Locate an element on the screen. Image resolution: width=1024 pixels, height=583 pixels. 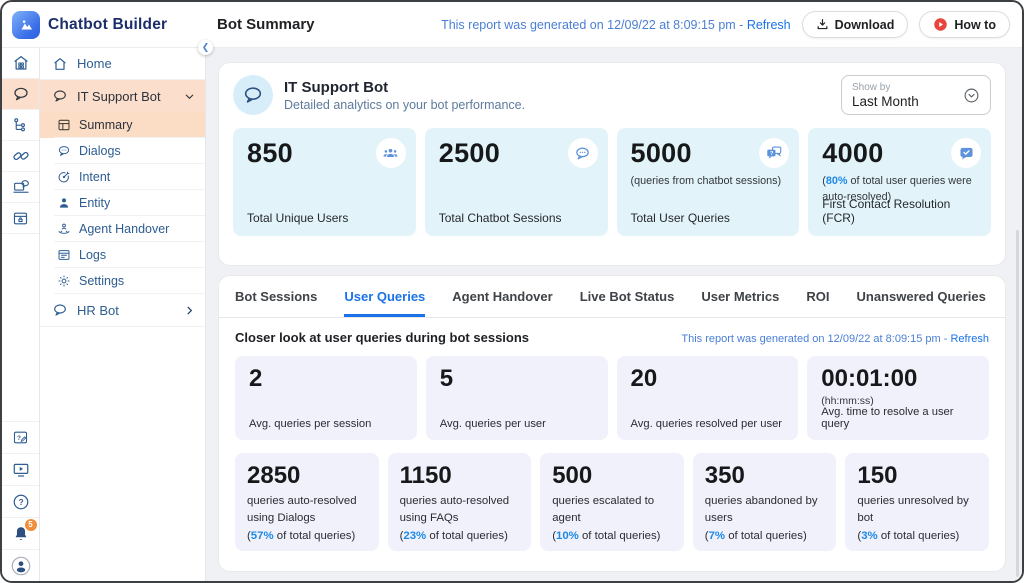
bot-submenu: Summary Dialogs Intent is located at coordinates (122, 203).